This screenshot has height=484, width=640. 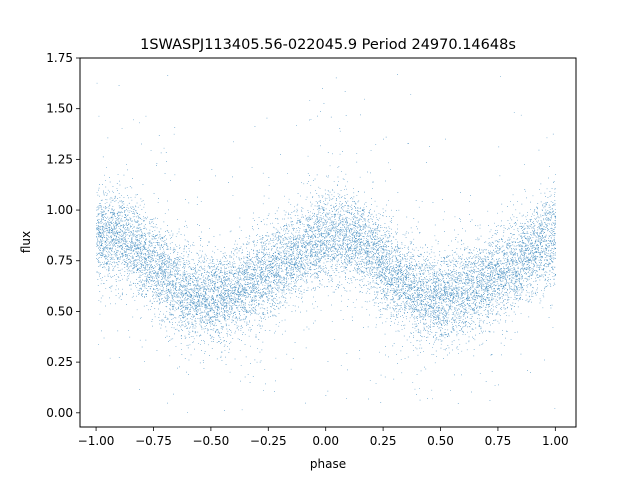 What do you see at coordinates (325, 441) in the screenshot?
I see `x-tick-label: 0.00` at bounding box center [325, 441].